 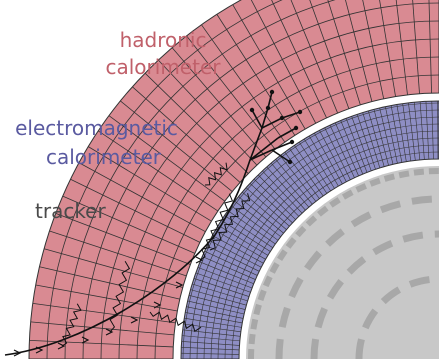 What do you see at coordinates (96, 128) in the screenshot?
I see `em-label-line1: electromagnetic` at bounding box center [96, 128].